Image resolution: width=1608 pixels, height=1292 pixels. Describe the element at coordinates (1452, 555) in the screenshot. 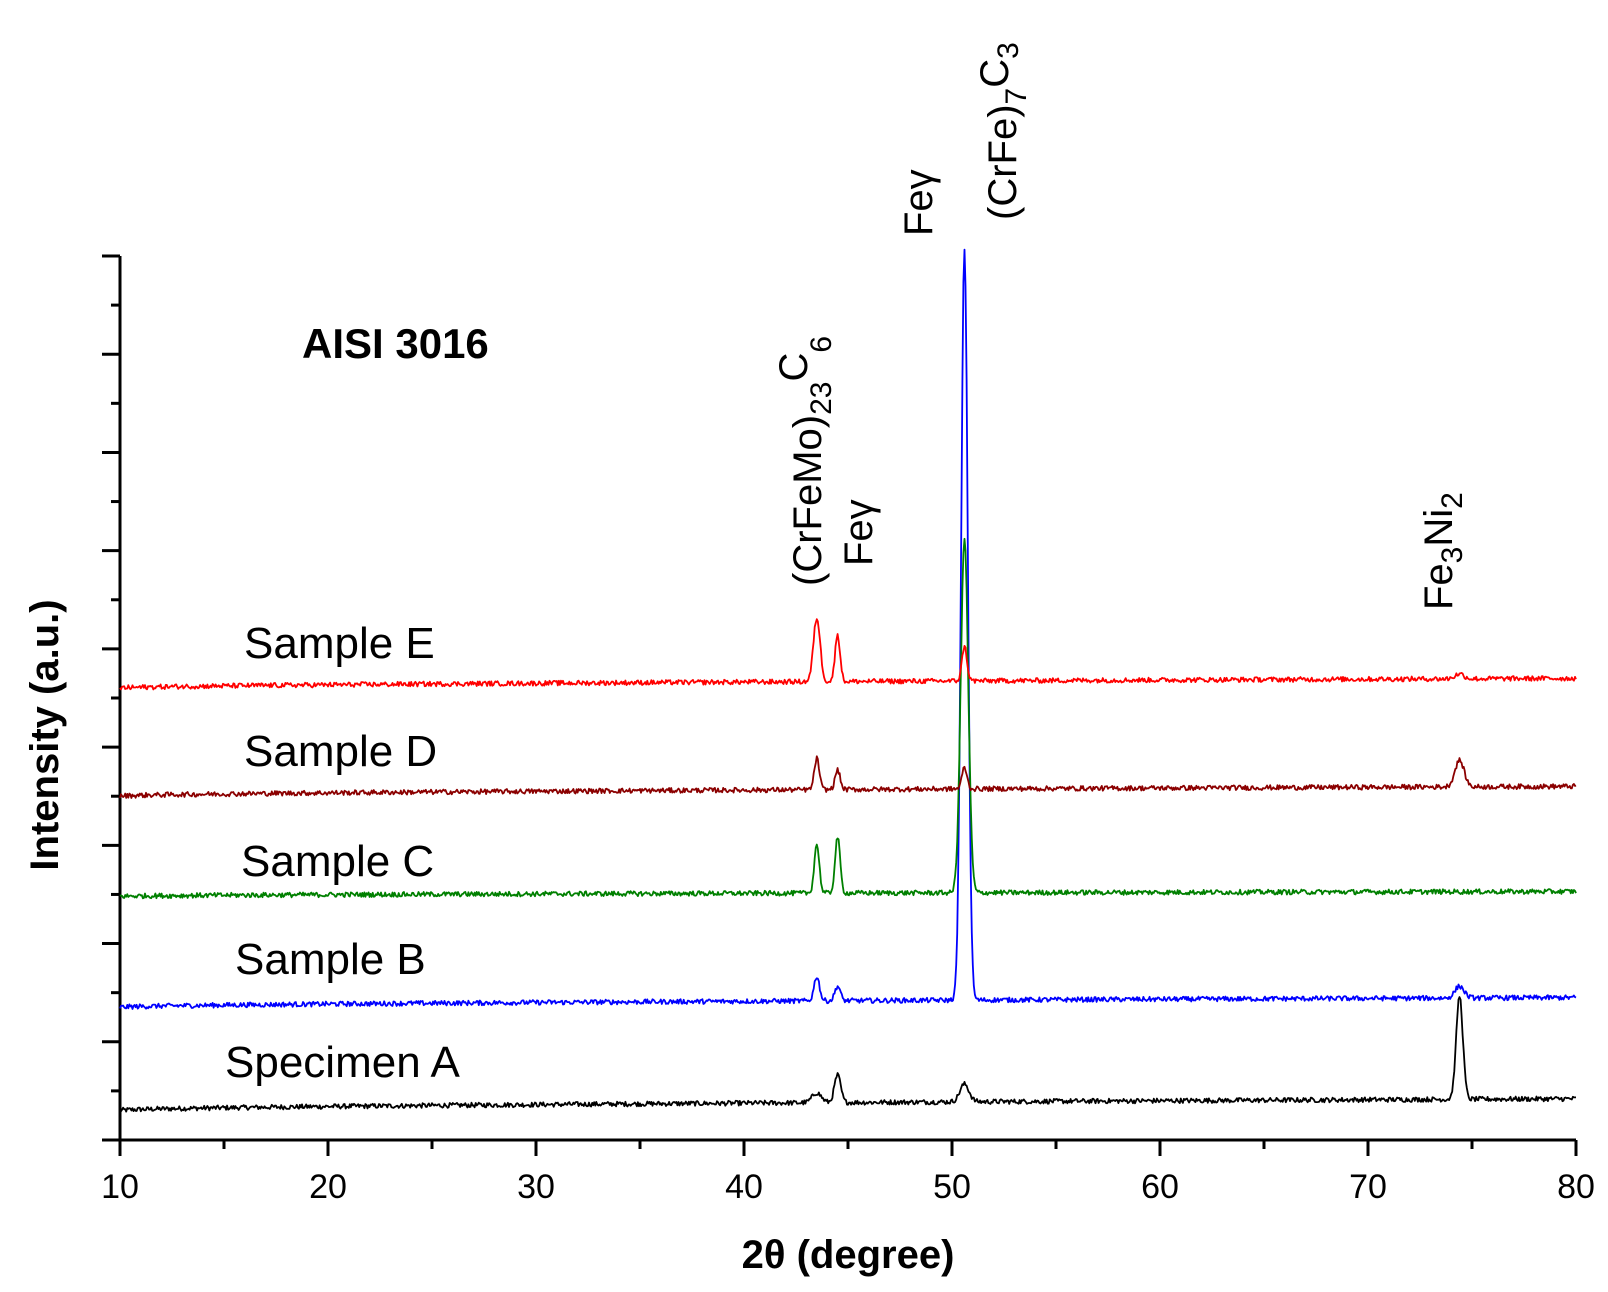

I see `annotation-fe3ni2-sub1: 3` at that location.